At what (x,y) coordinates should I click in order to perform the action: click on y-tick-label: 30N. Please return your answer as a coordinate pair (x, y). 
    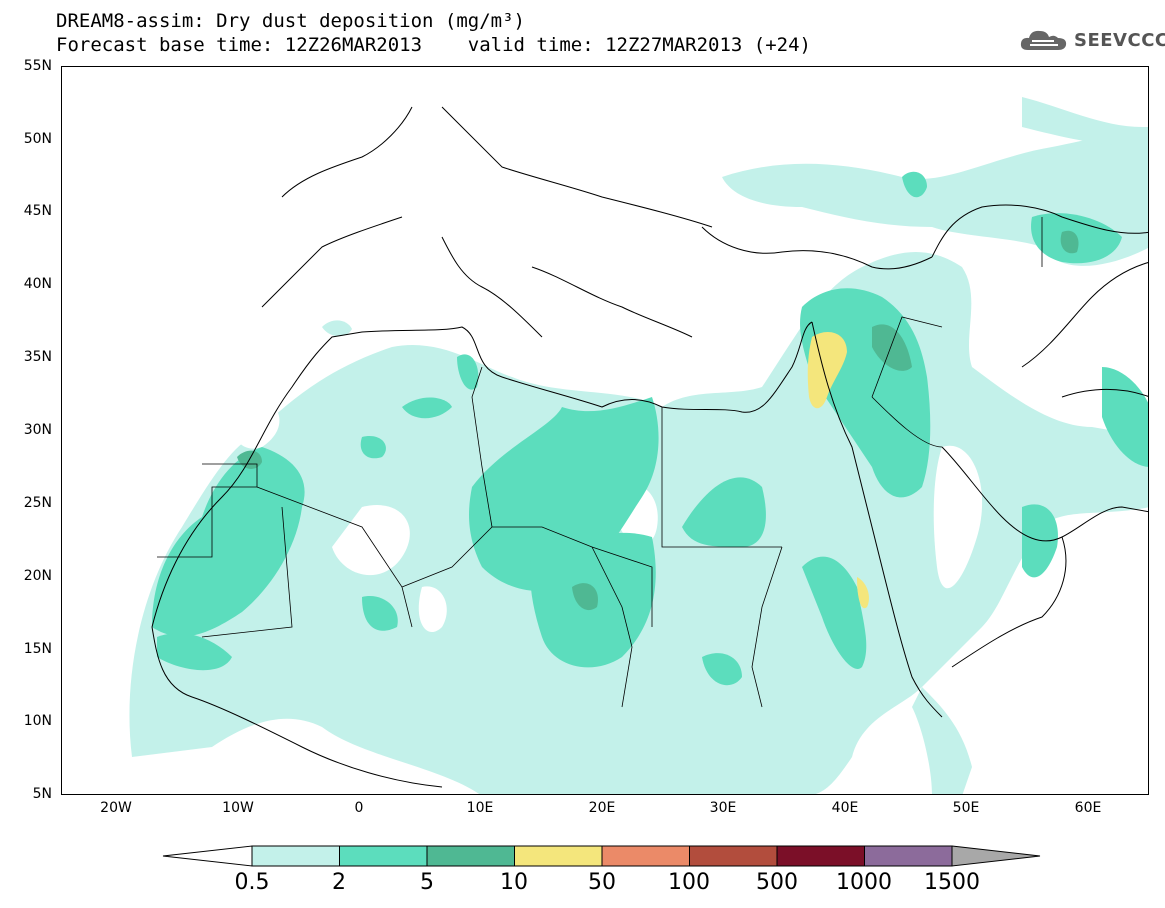
    Looking at the image, I should click on (37, 430).